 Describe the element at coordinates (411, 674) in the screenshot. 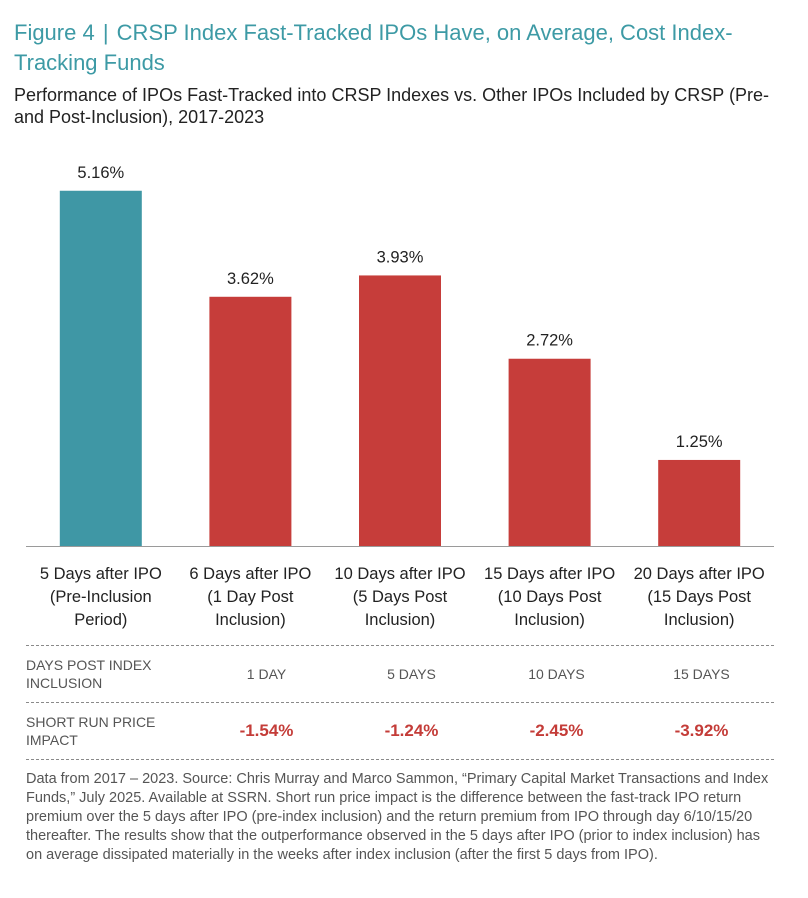

I see `table-cell: 5 DAYS` at that location.